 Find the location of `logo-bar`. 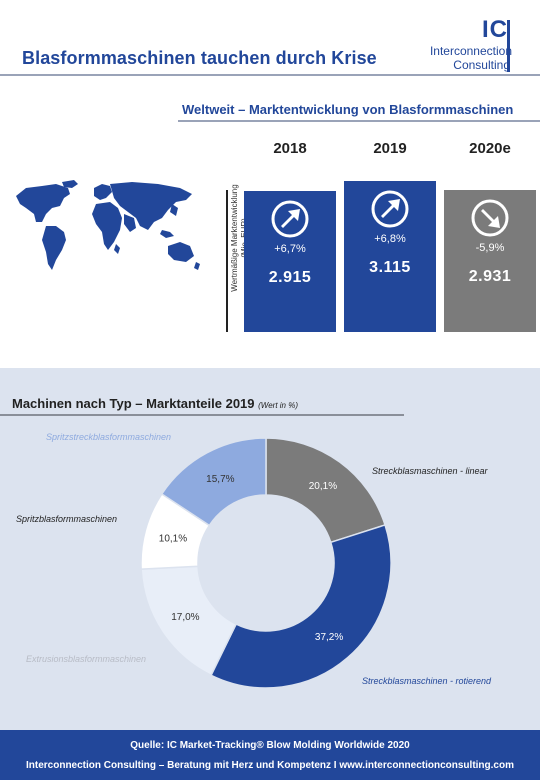

logo-bar is located at coordinates (508, 46).